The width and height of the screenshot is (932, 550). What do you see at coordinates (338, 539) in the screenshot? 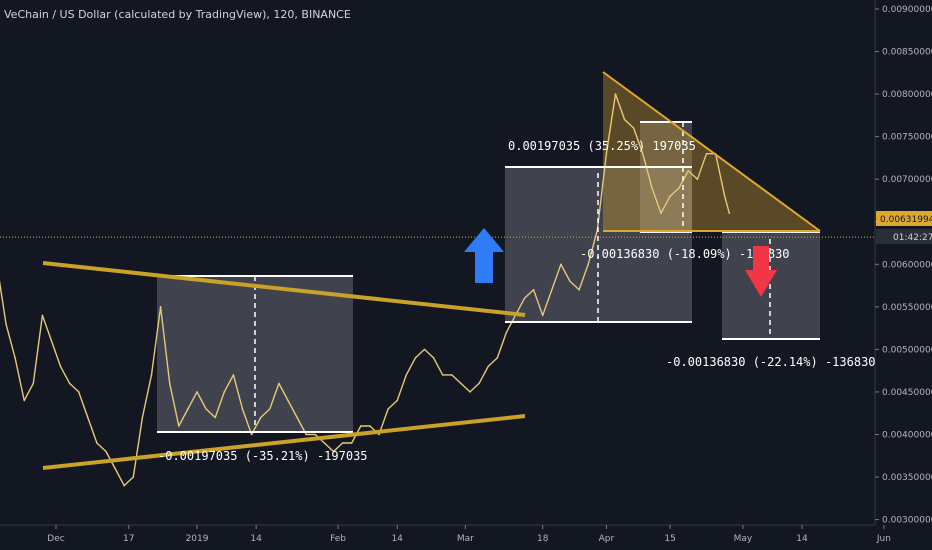
I see `x-tick-label: Feb` at bounding box center [338, 539].